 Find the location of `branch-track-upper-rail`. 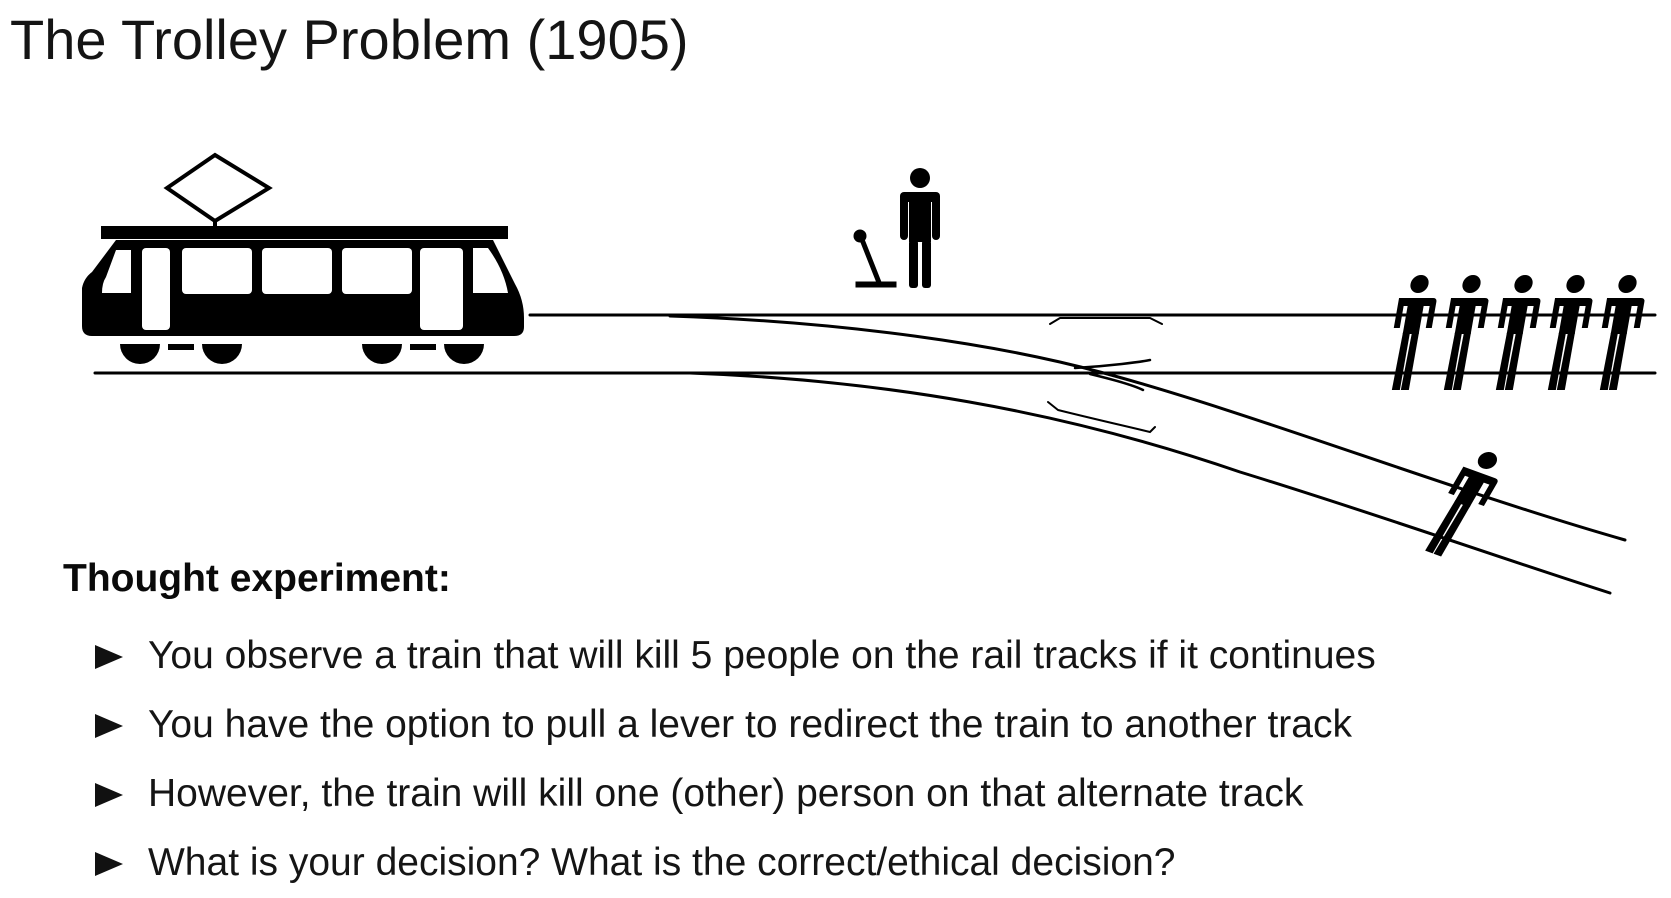

branch-track-upper-rail is located at coordinates (1147, 428).